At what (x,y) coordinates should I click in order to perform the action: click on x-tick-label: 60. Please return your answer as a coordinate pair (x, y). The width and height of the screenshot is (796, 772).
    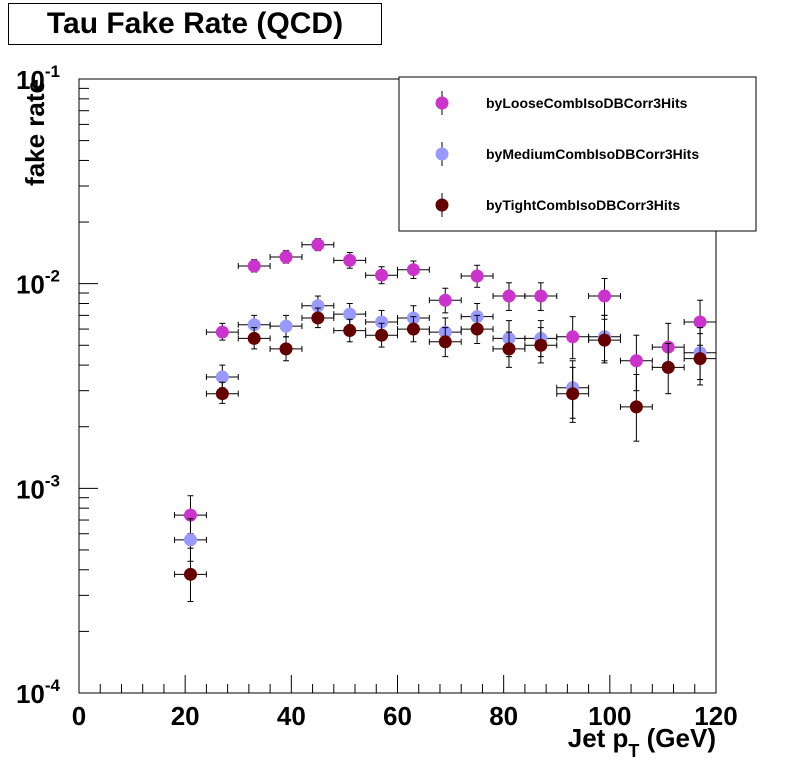
    Looking at the image, I should click on (397, 716).